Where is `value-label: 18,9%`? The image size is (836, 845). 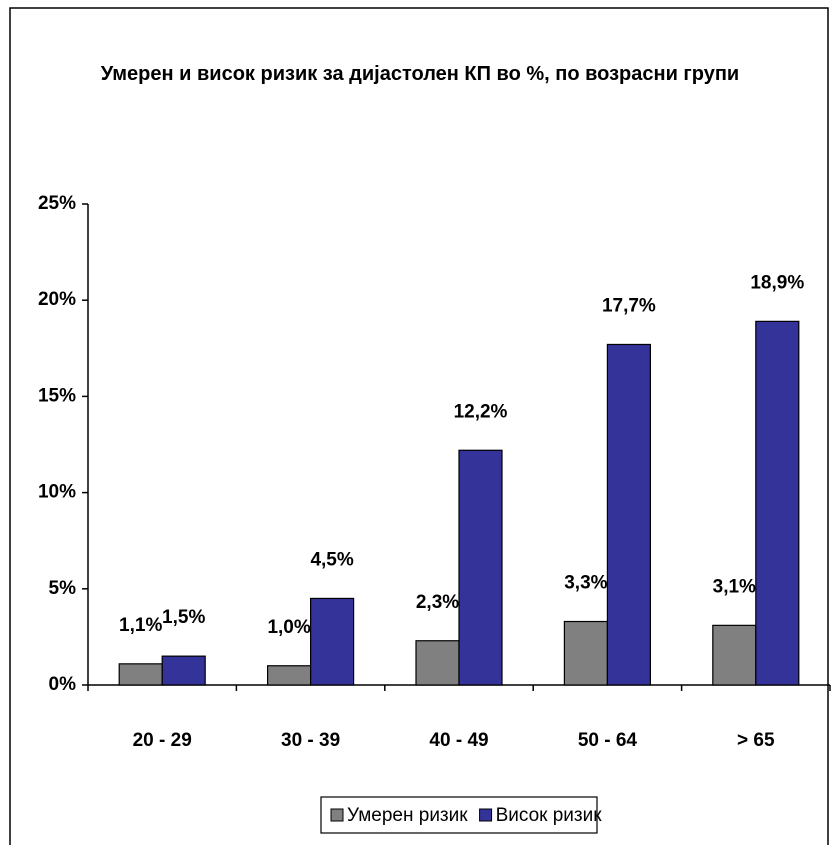 value-label: 18,9% is located at coordinates (777, 282).